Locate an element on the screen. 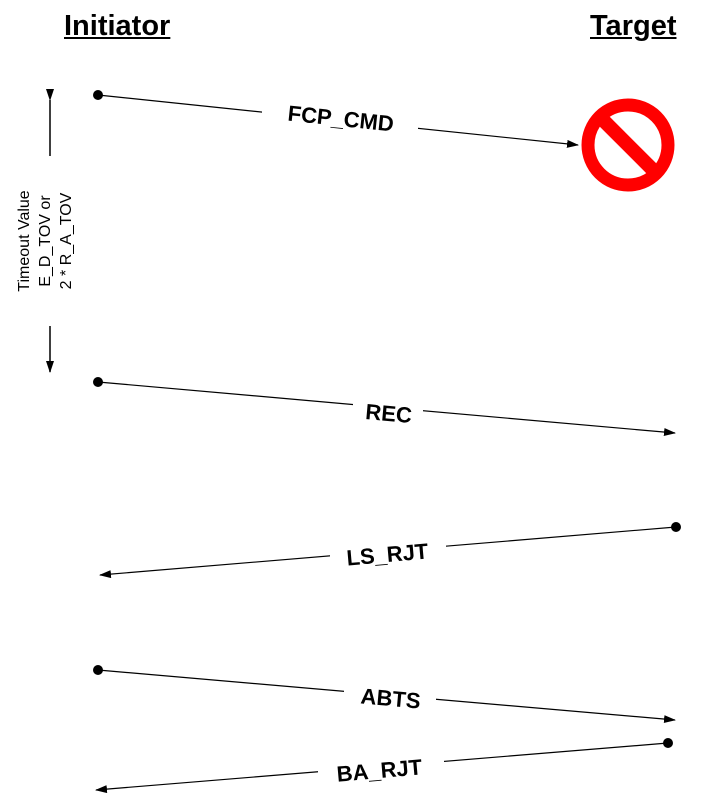 The image size is (709, 800). timeout-line-2: E_D_TOV or is located at coordinates (45, 241).